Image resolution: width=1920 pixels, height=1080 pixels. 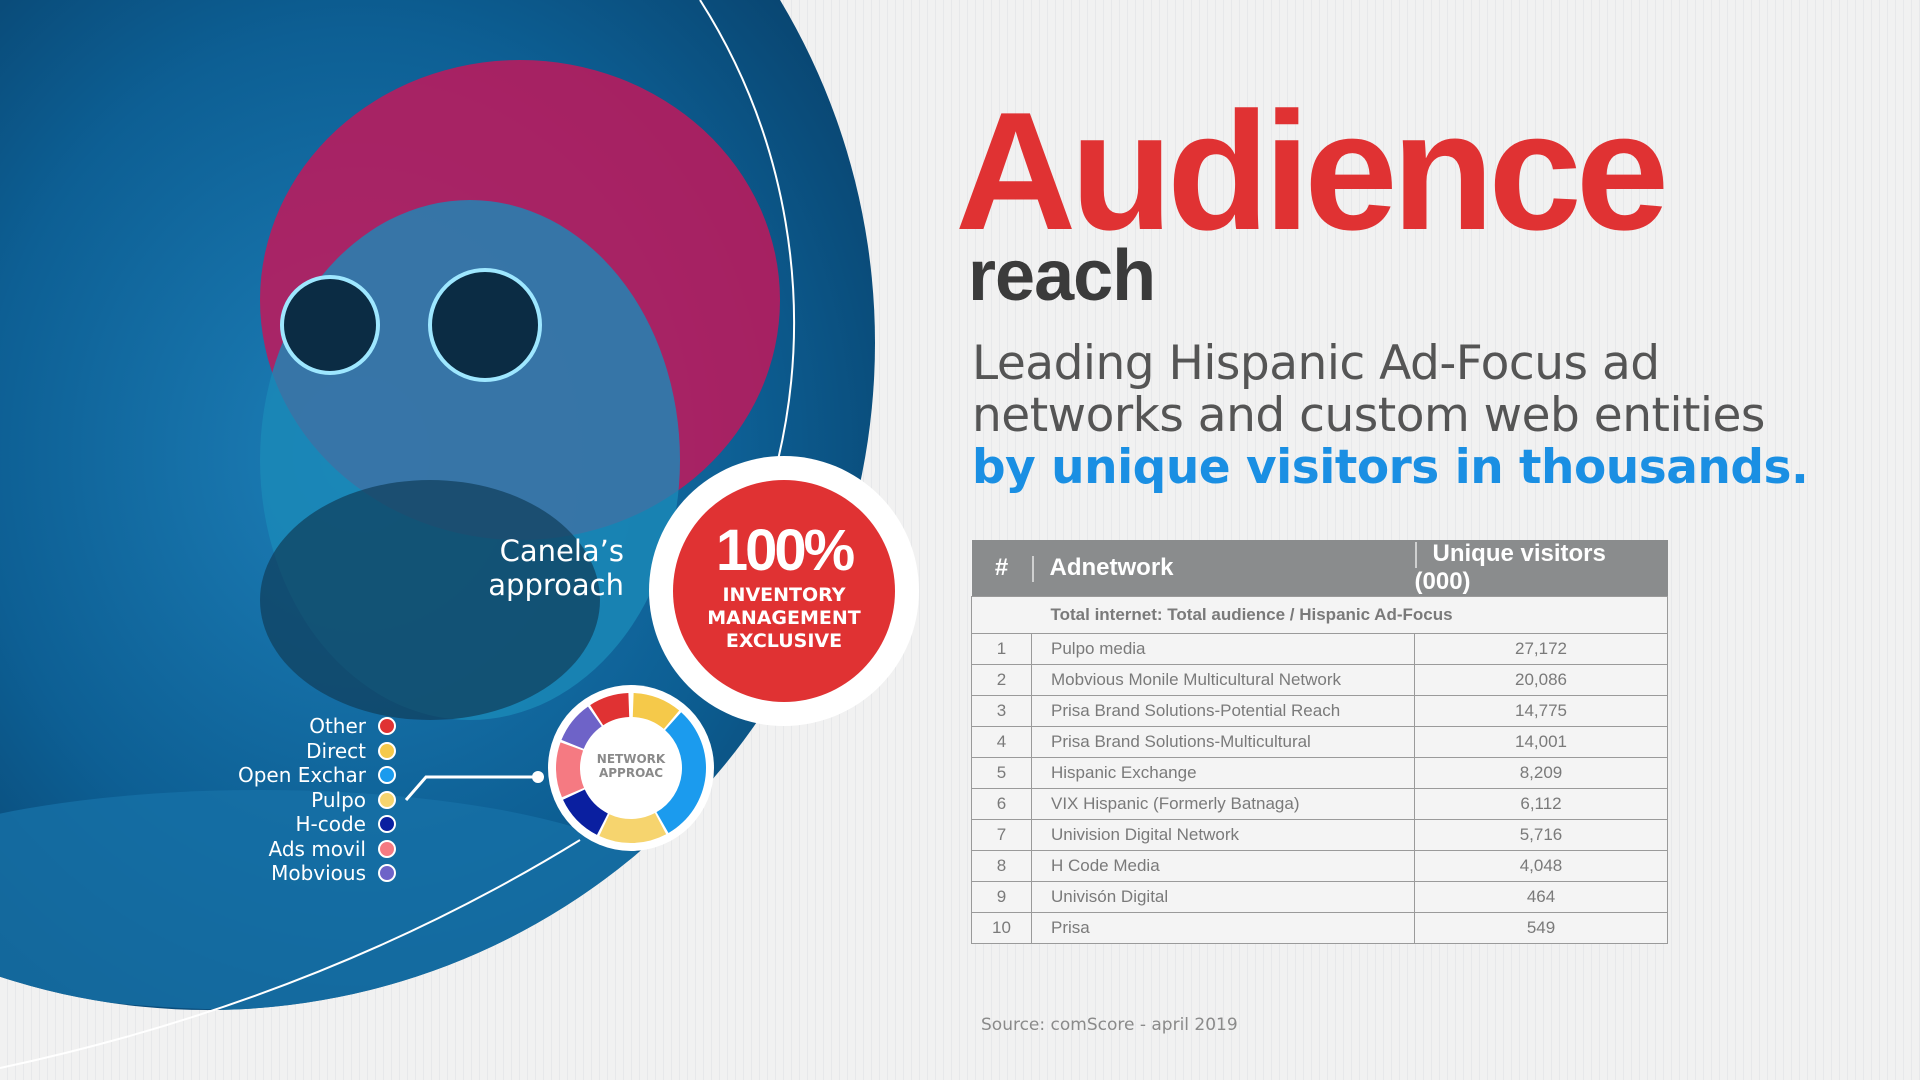 I want to click on table-row: 7 Univision Digital Network 5,716, so click(x=1319, y=835).